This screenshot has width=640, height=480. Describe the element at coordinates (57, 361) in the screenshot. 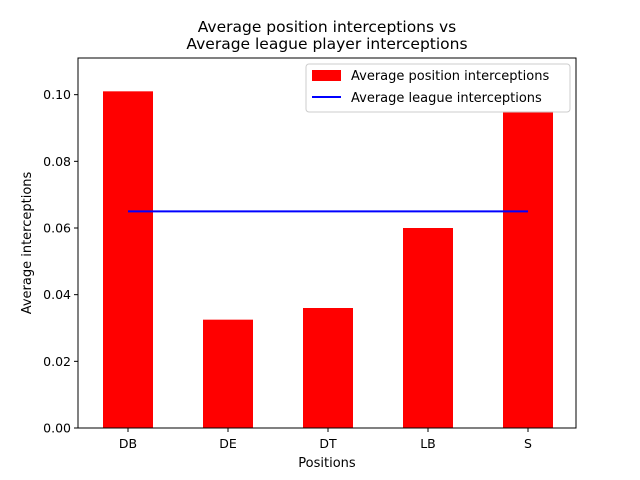

I see `y-tick-label: 0.02` at that location.